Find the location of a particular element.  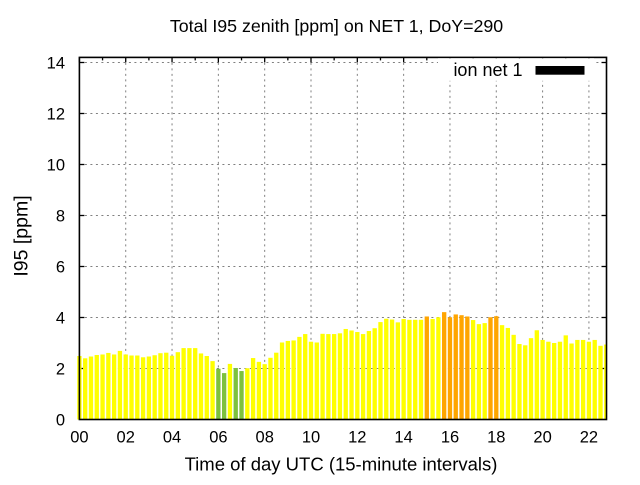

svg-text: 02 is located at coordinates (126, 438).